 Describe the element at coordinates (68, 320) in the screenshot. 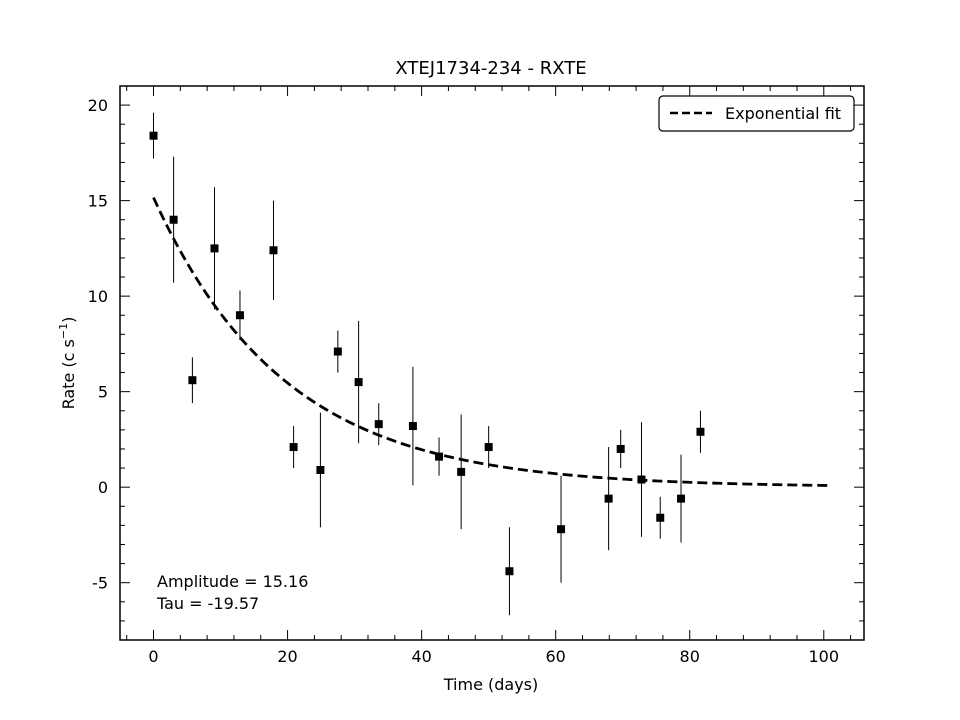

I see `y-axis-label-close: )` at that location.